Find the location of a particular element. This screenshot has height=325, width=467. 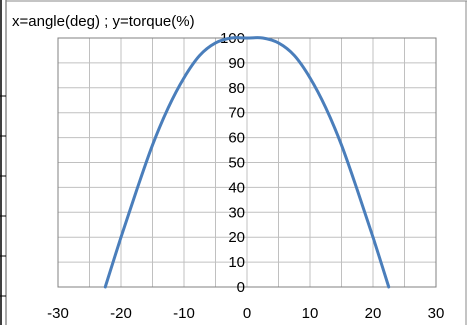

y-tick-label: 40 is located at coordinates (236, 187).